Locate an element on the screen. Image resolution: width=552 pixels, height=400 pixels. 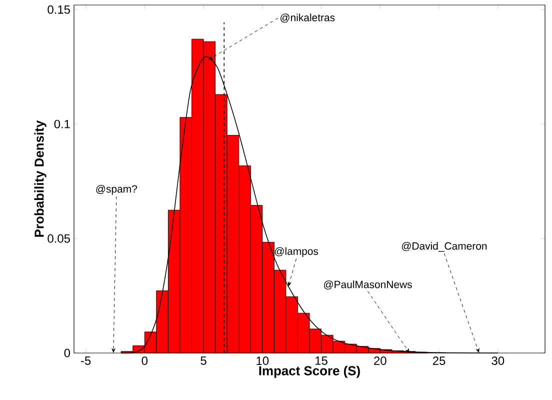
annotation: @spam? is located at coordinates (116, 189).